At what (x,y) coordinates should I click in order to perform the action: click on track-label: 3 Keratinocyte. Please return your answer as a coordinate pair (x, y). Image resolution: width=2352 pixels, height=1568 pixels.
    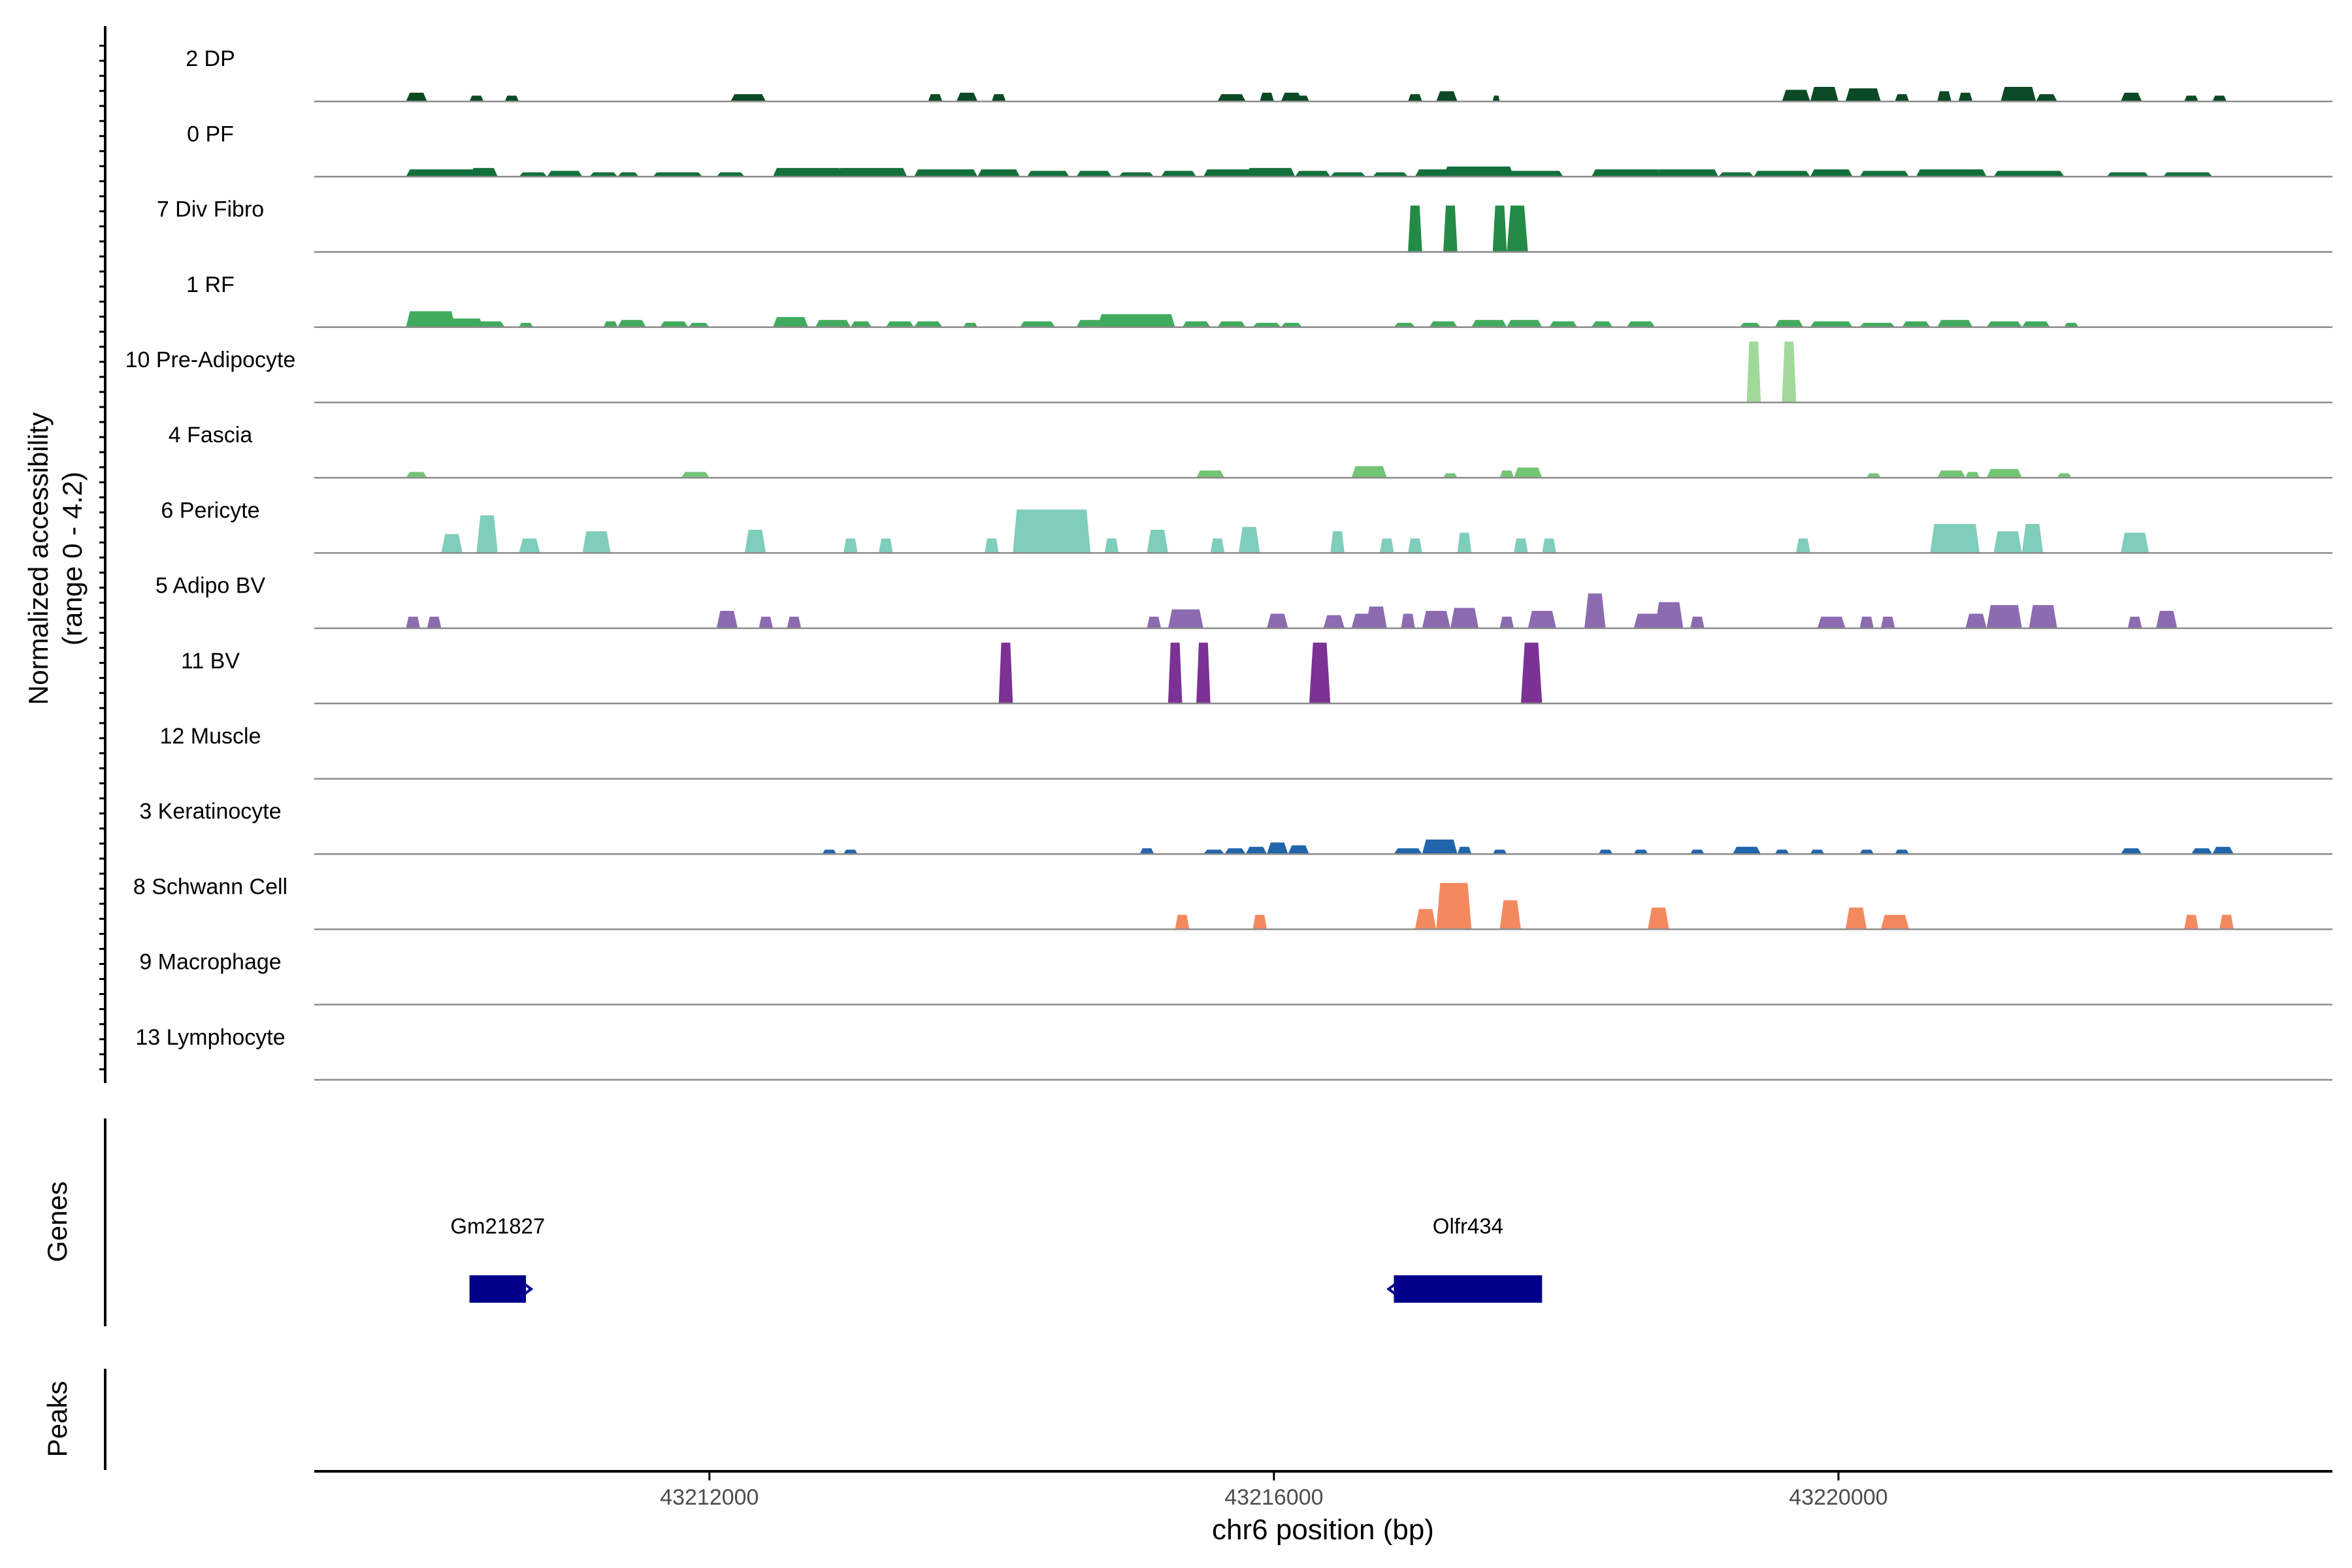
    Looking at the image, I should click on (210, 811).